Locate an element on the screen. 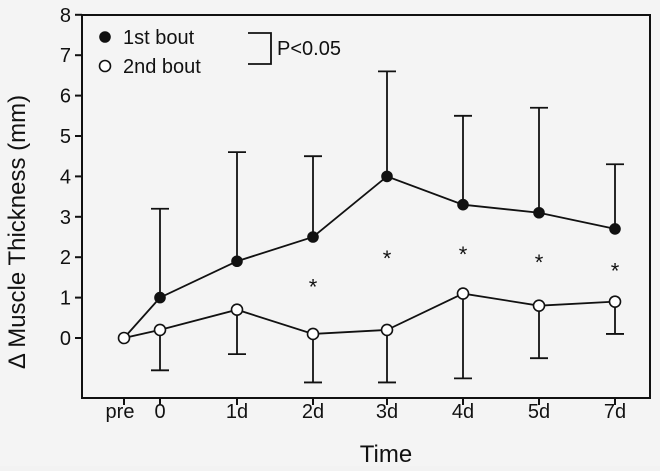  y-tick-label-2: 2 is located at coordinates (65, 258).